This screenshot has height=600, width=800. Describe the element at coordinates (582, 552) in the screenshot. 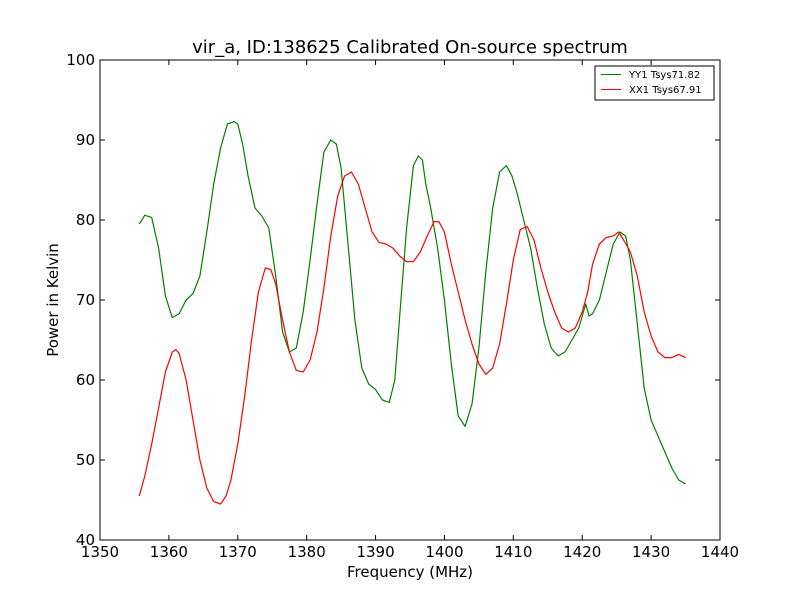

I see `x-tick-label: 1420` at that location.